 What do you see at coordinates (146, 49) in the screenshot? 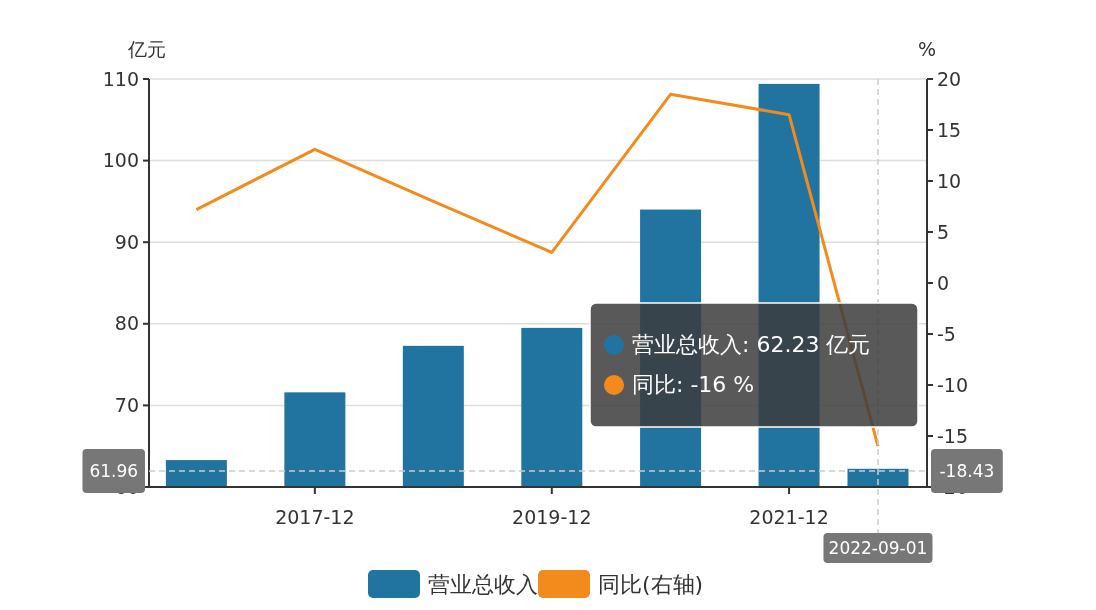
I see `y-axis-title: 亿元` at bounding box center [146, 49].